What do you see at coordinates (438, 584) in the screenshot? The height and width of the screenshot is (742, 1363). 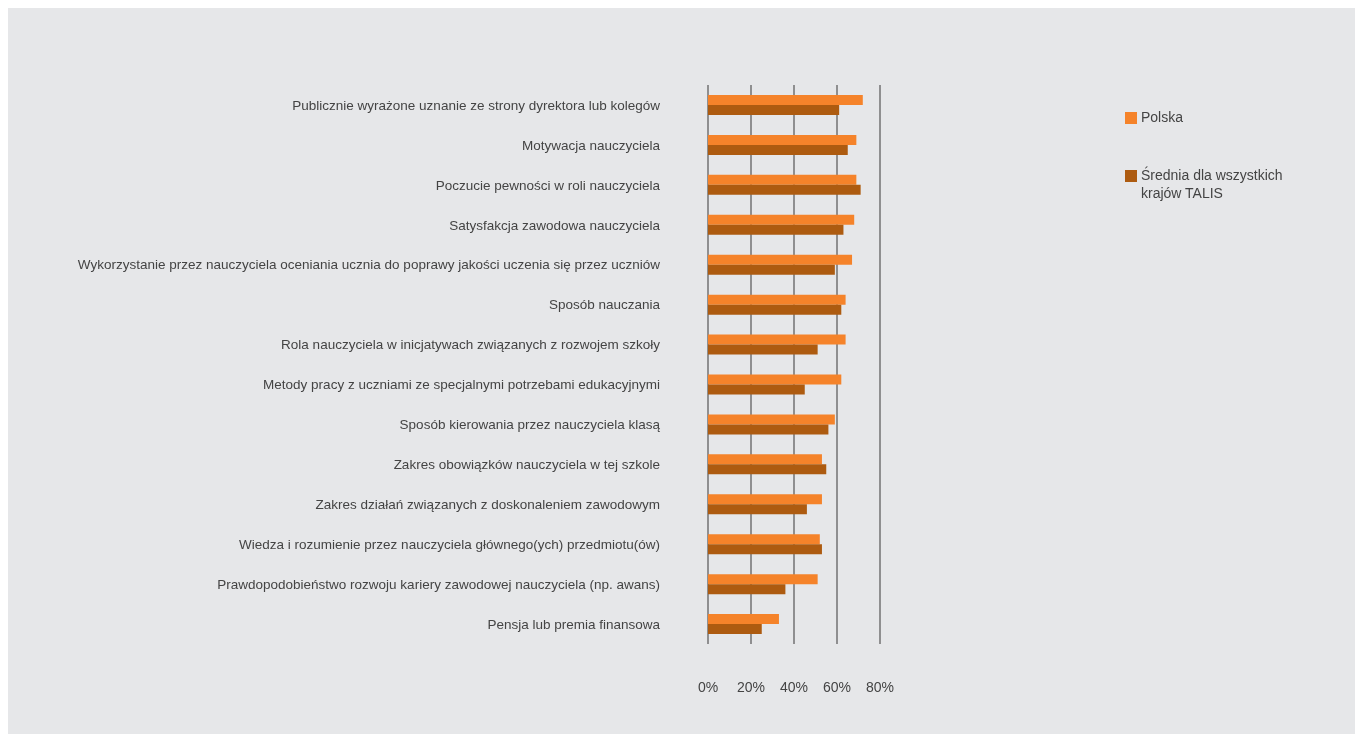 I see `y-tick-label: Prawdopodobieństwo rozwoju kariery zawodowej nauczyciela (np. awans)` at bounding box center [438, 584].